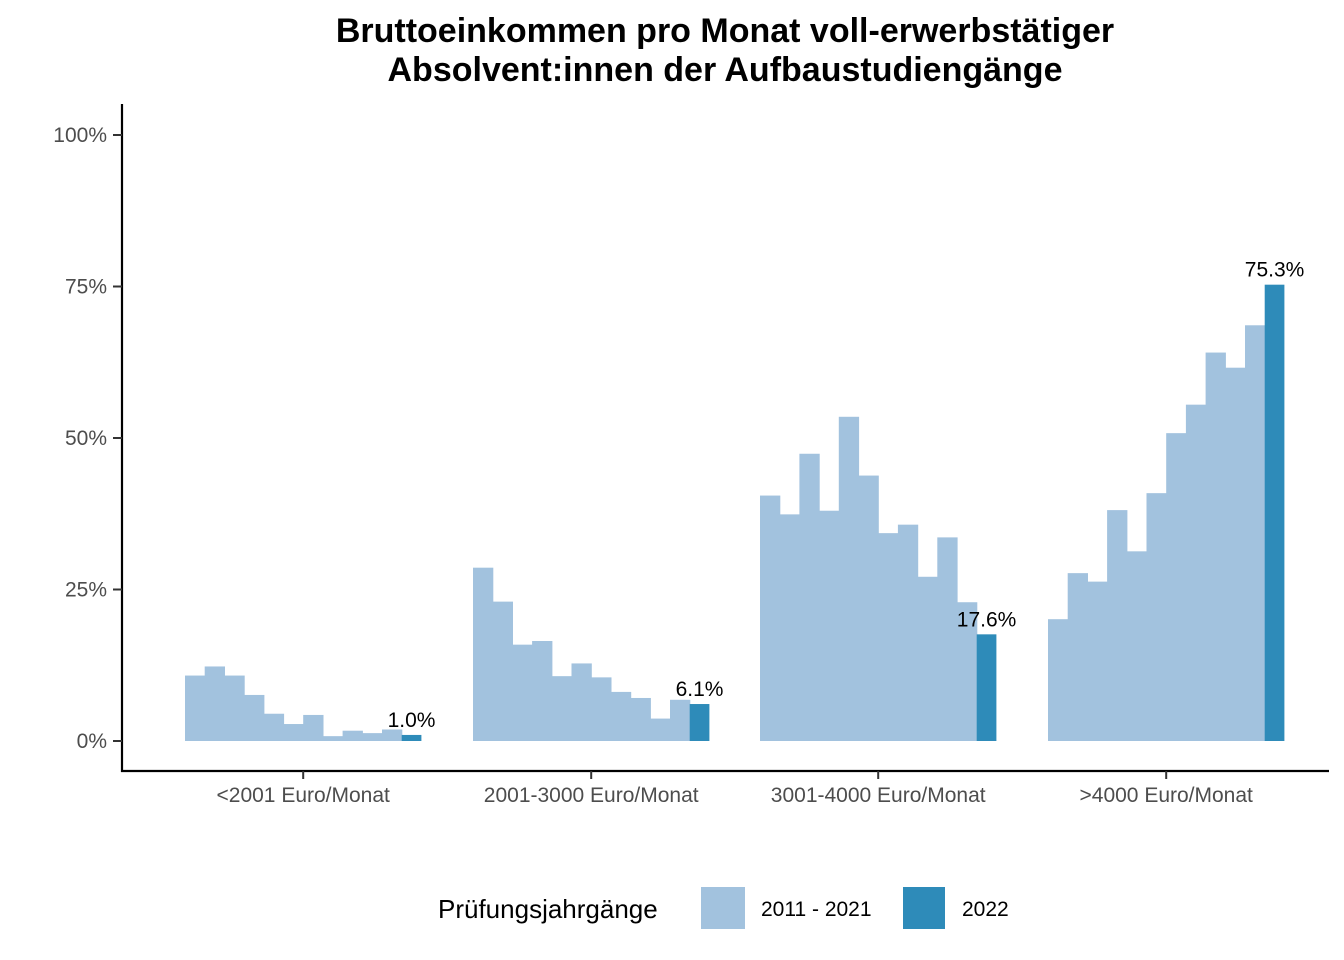 The width and height of the screenshot is (1344, 960). What do you see at coordinates (924, 908) in the screenshot?
I see `legend-swatch-2022` at bounding box center [924, 908].